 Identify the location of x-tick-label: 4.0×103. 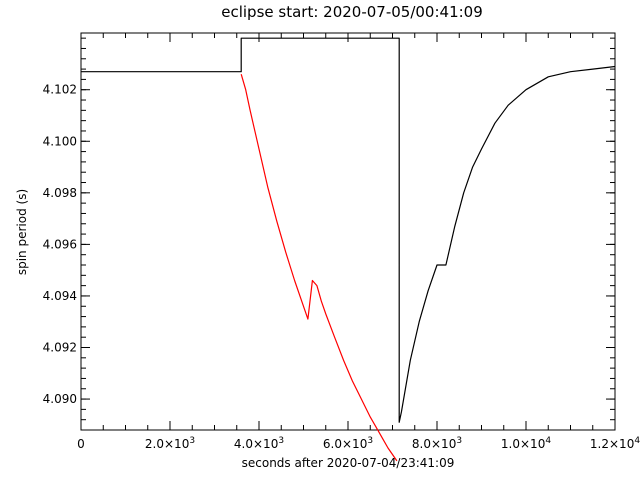
(259, 443).